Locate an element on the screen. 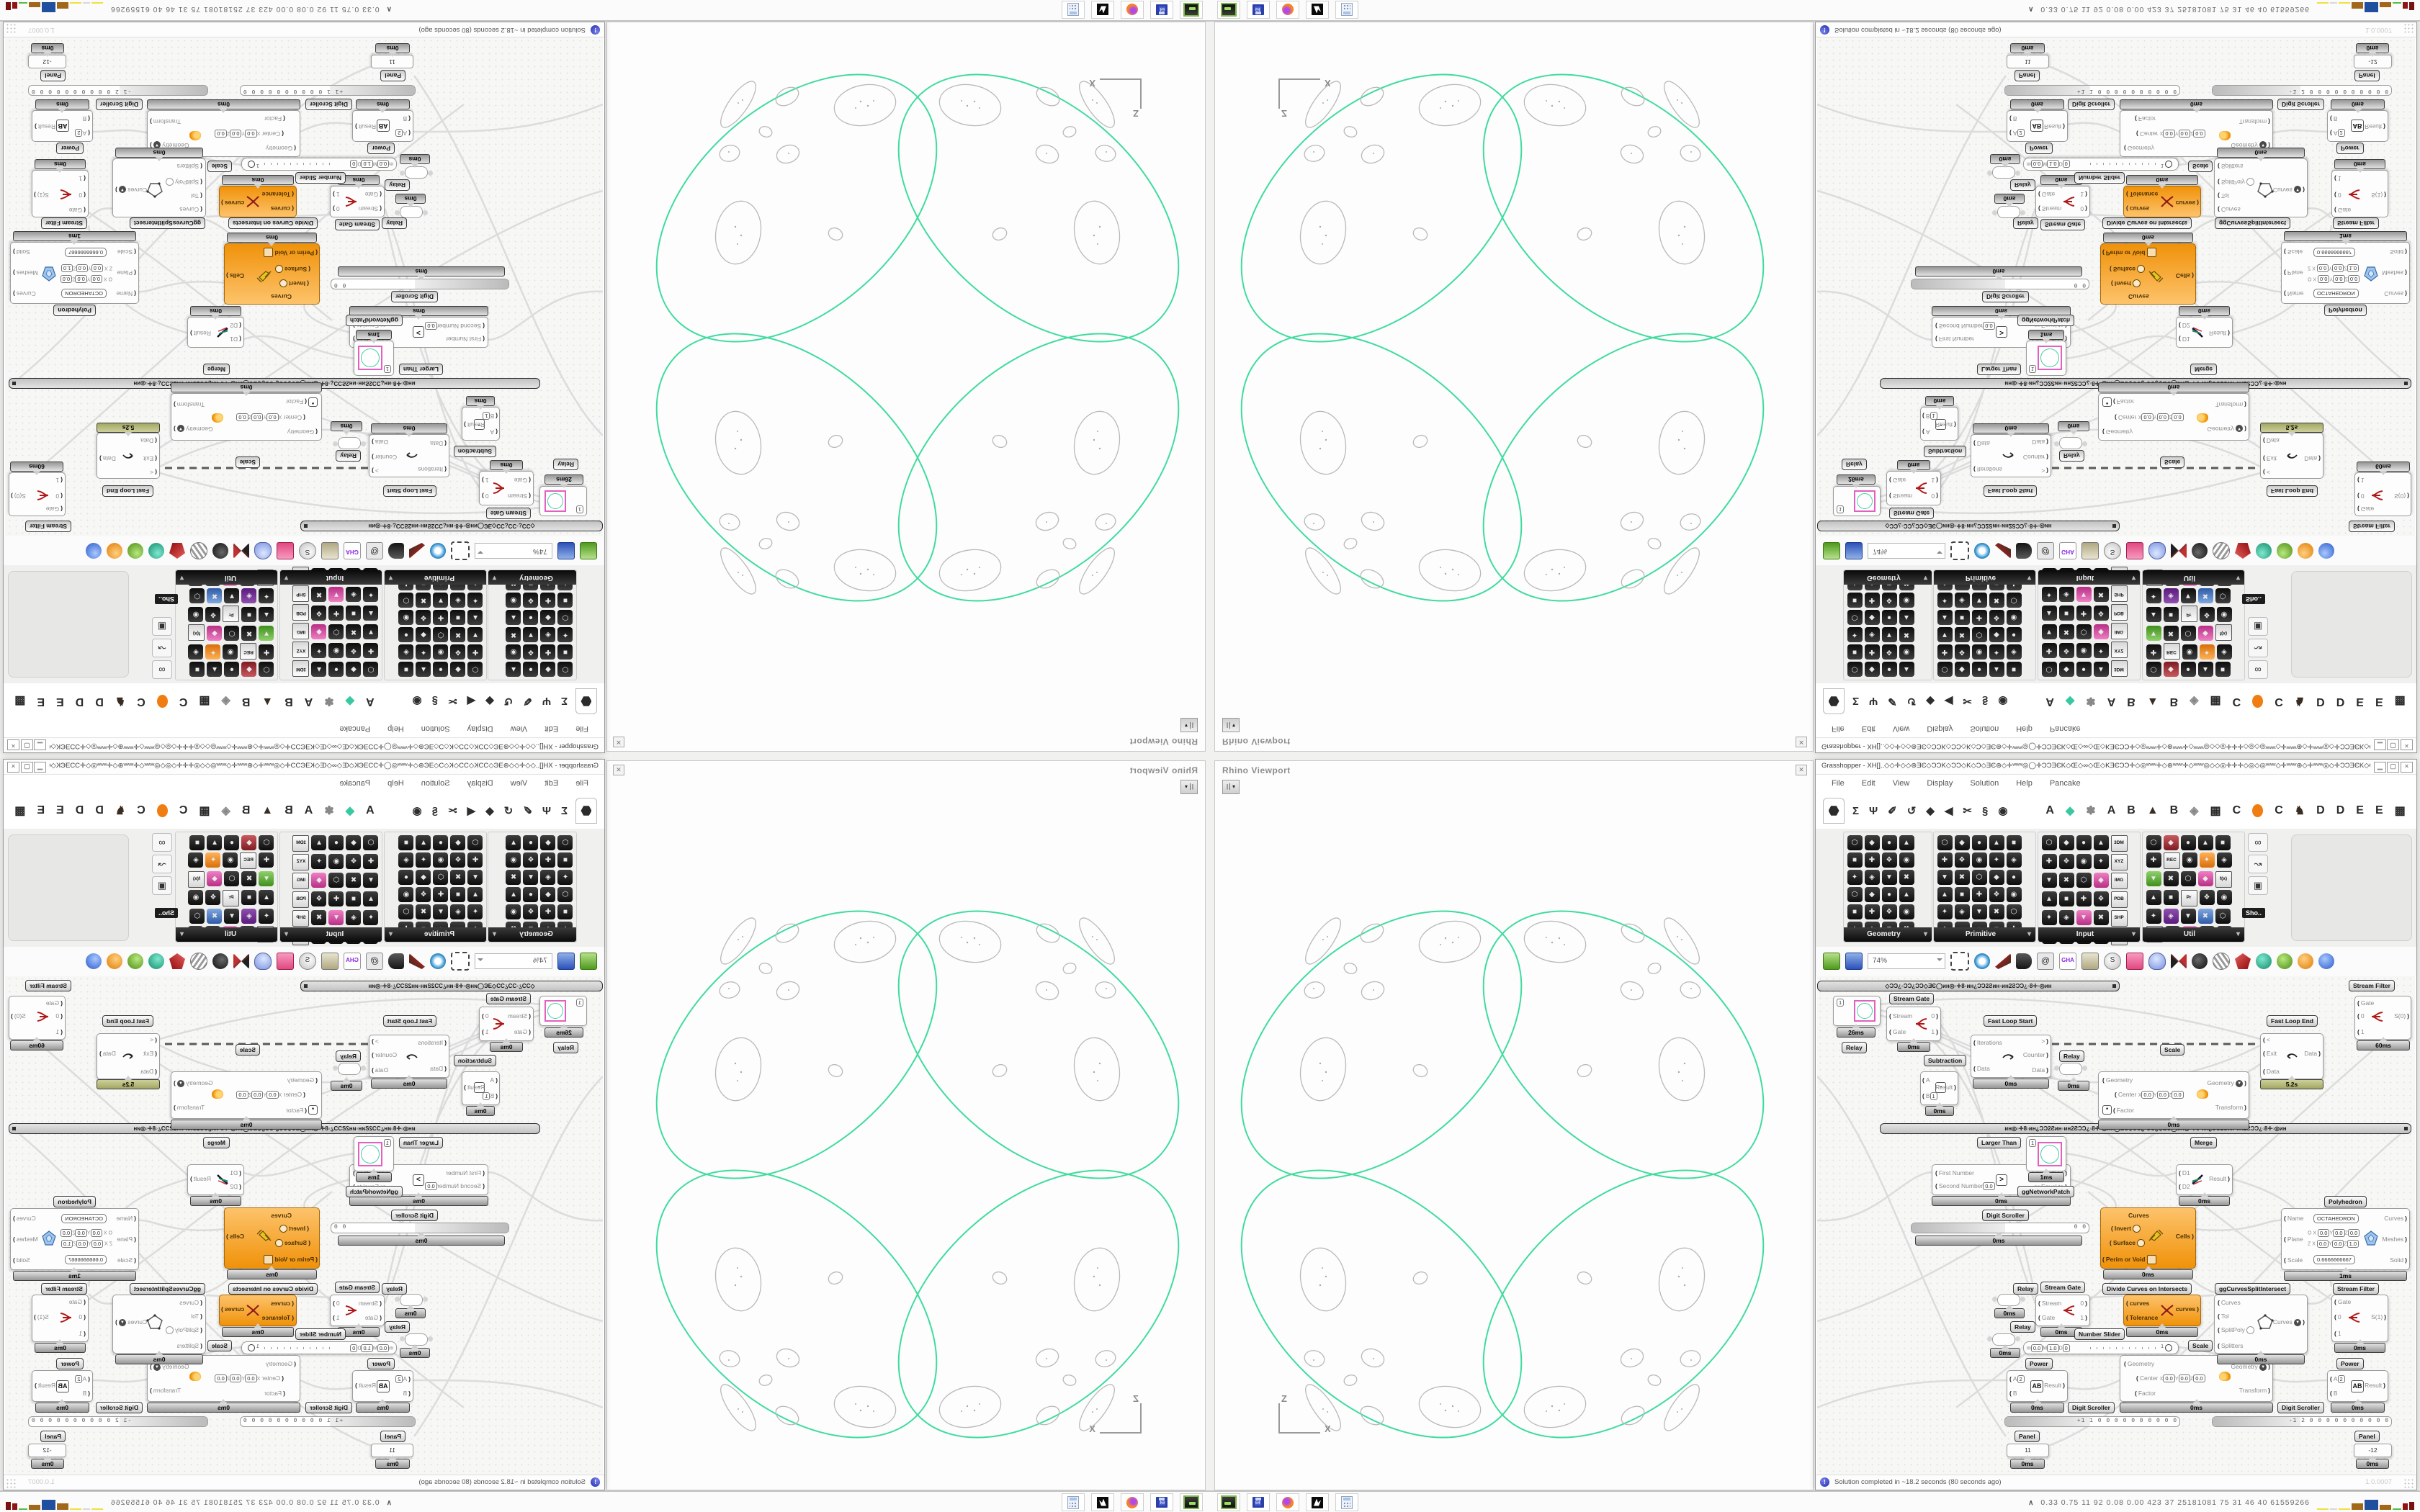  menu-display: Display is located at coordinates (1940, 783).